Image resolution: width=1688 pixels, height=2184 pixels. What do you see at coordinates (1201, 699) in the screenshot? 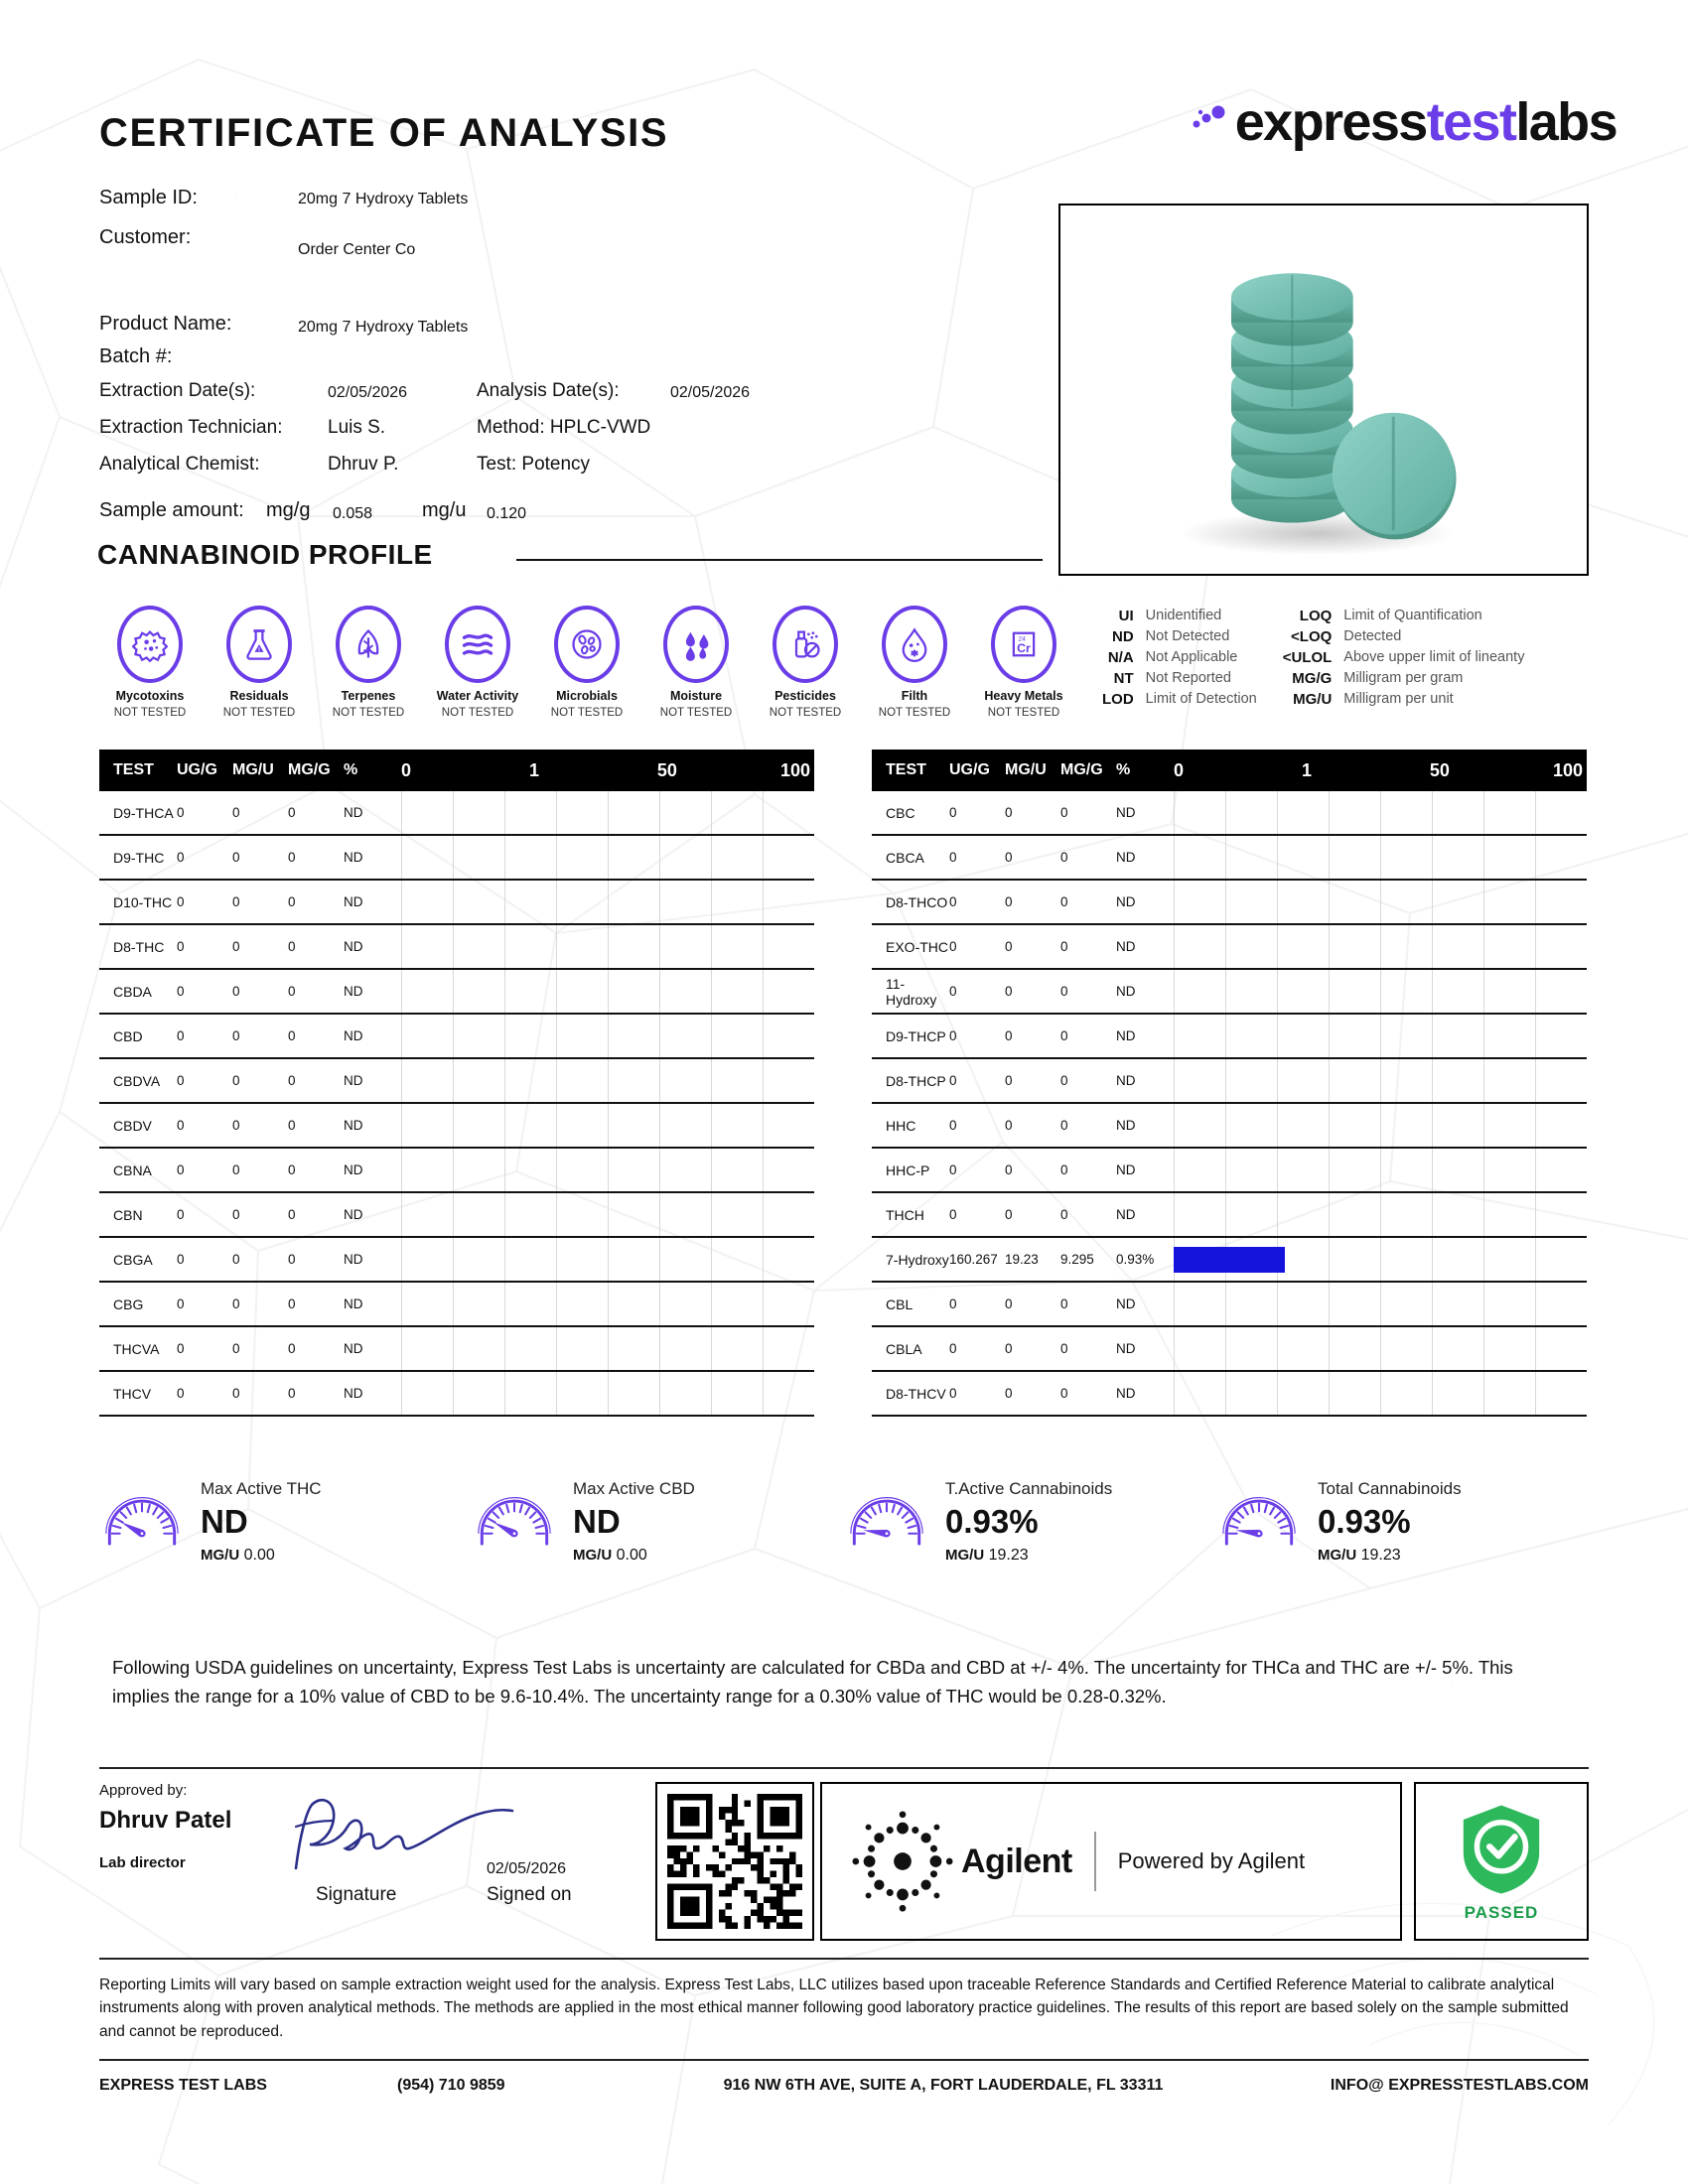
I see `legend-value: Limit of Detection` at bounding box center [1201, 699].